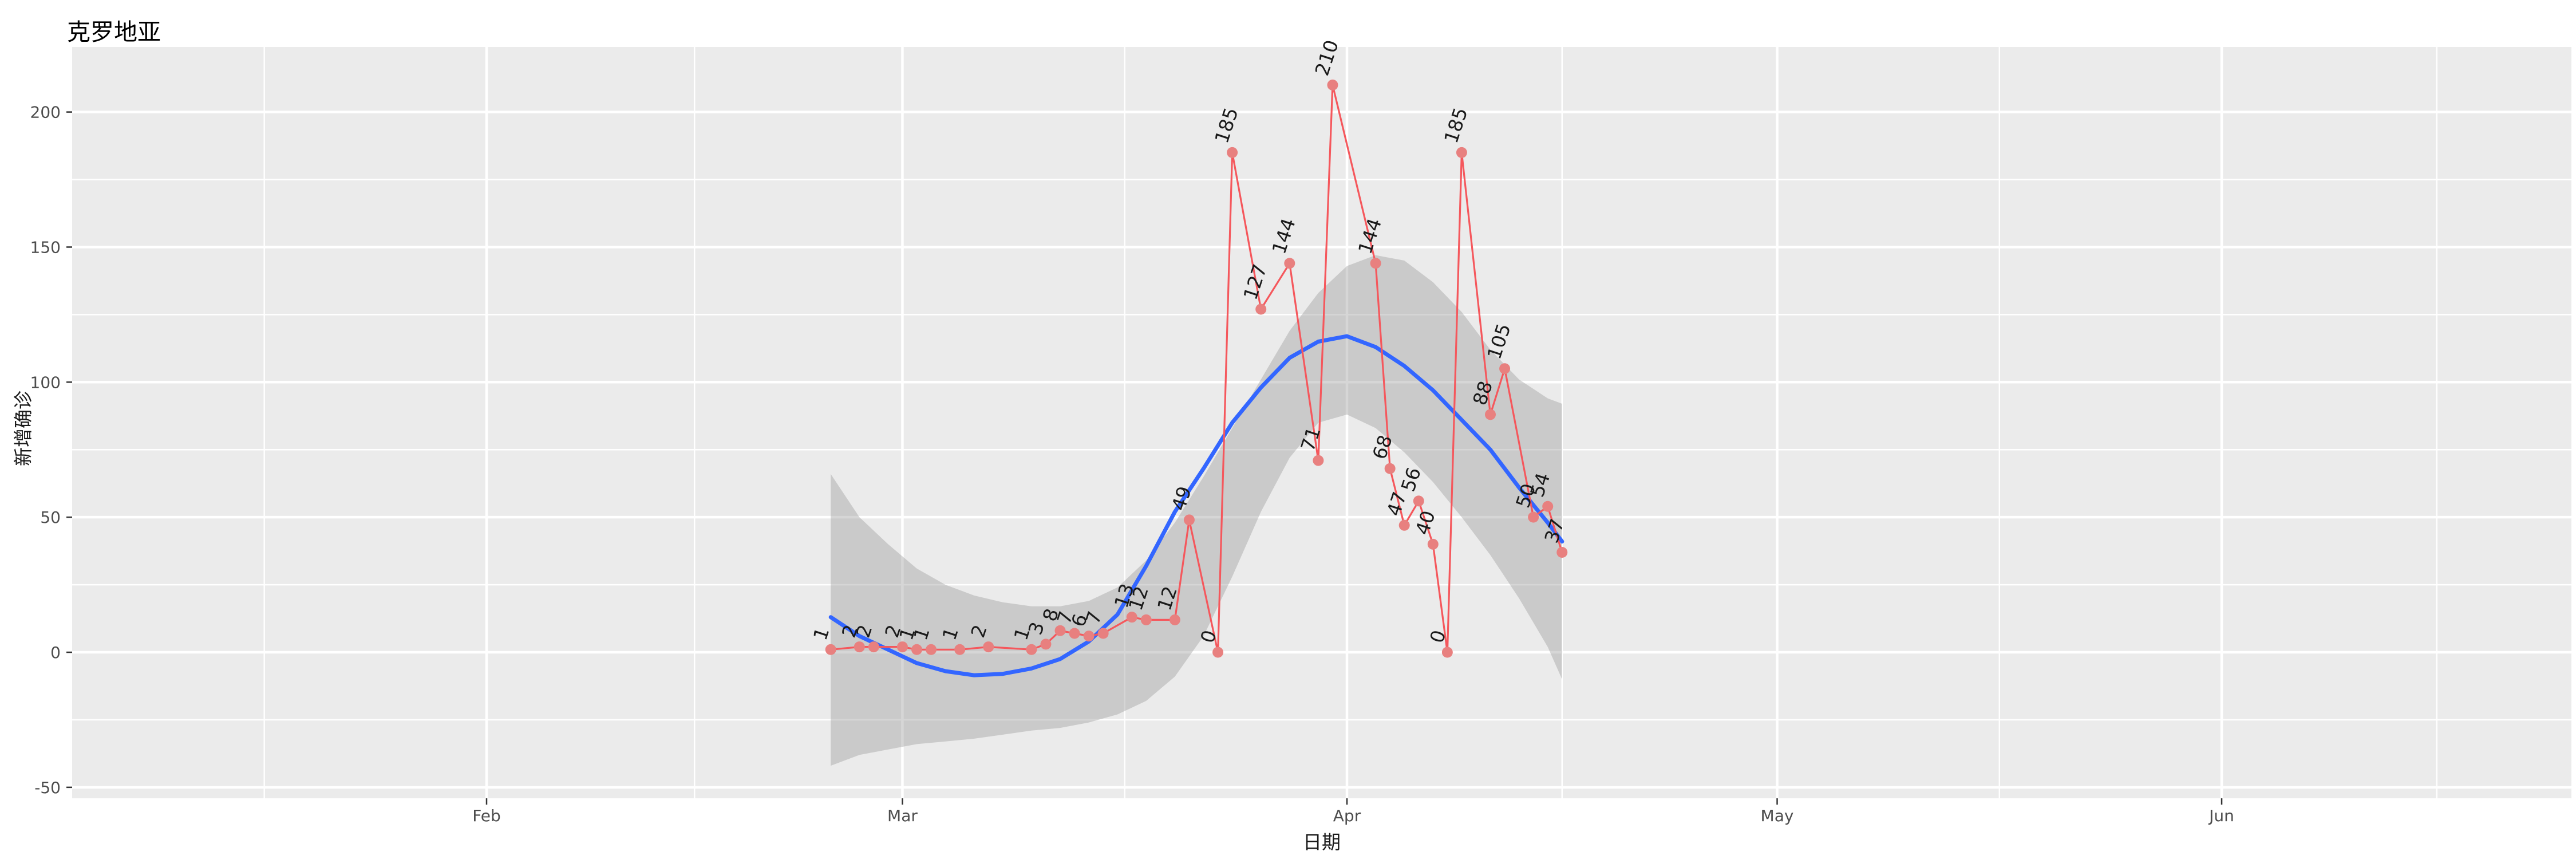 This screenshot has height=859, width=2576. What do you see at coordinates (45, 247) in the screenshot?
I see `y-tick-label: 150` at bounding box center [45, 247].